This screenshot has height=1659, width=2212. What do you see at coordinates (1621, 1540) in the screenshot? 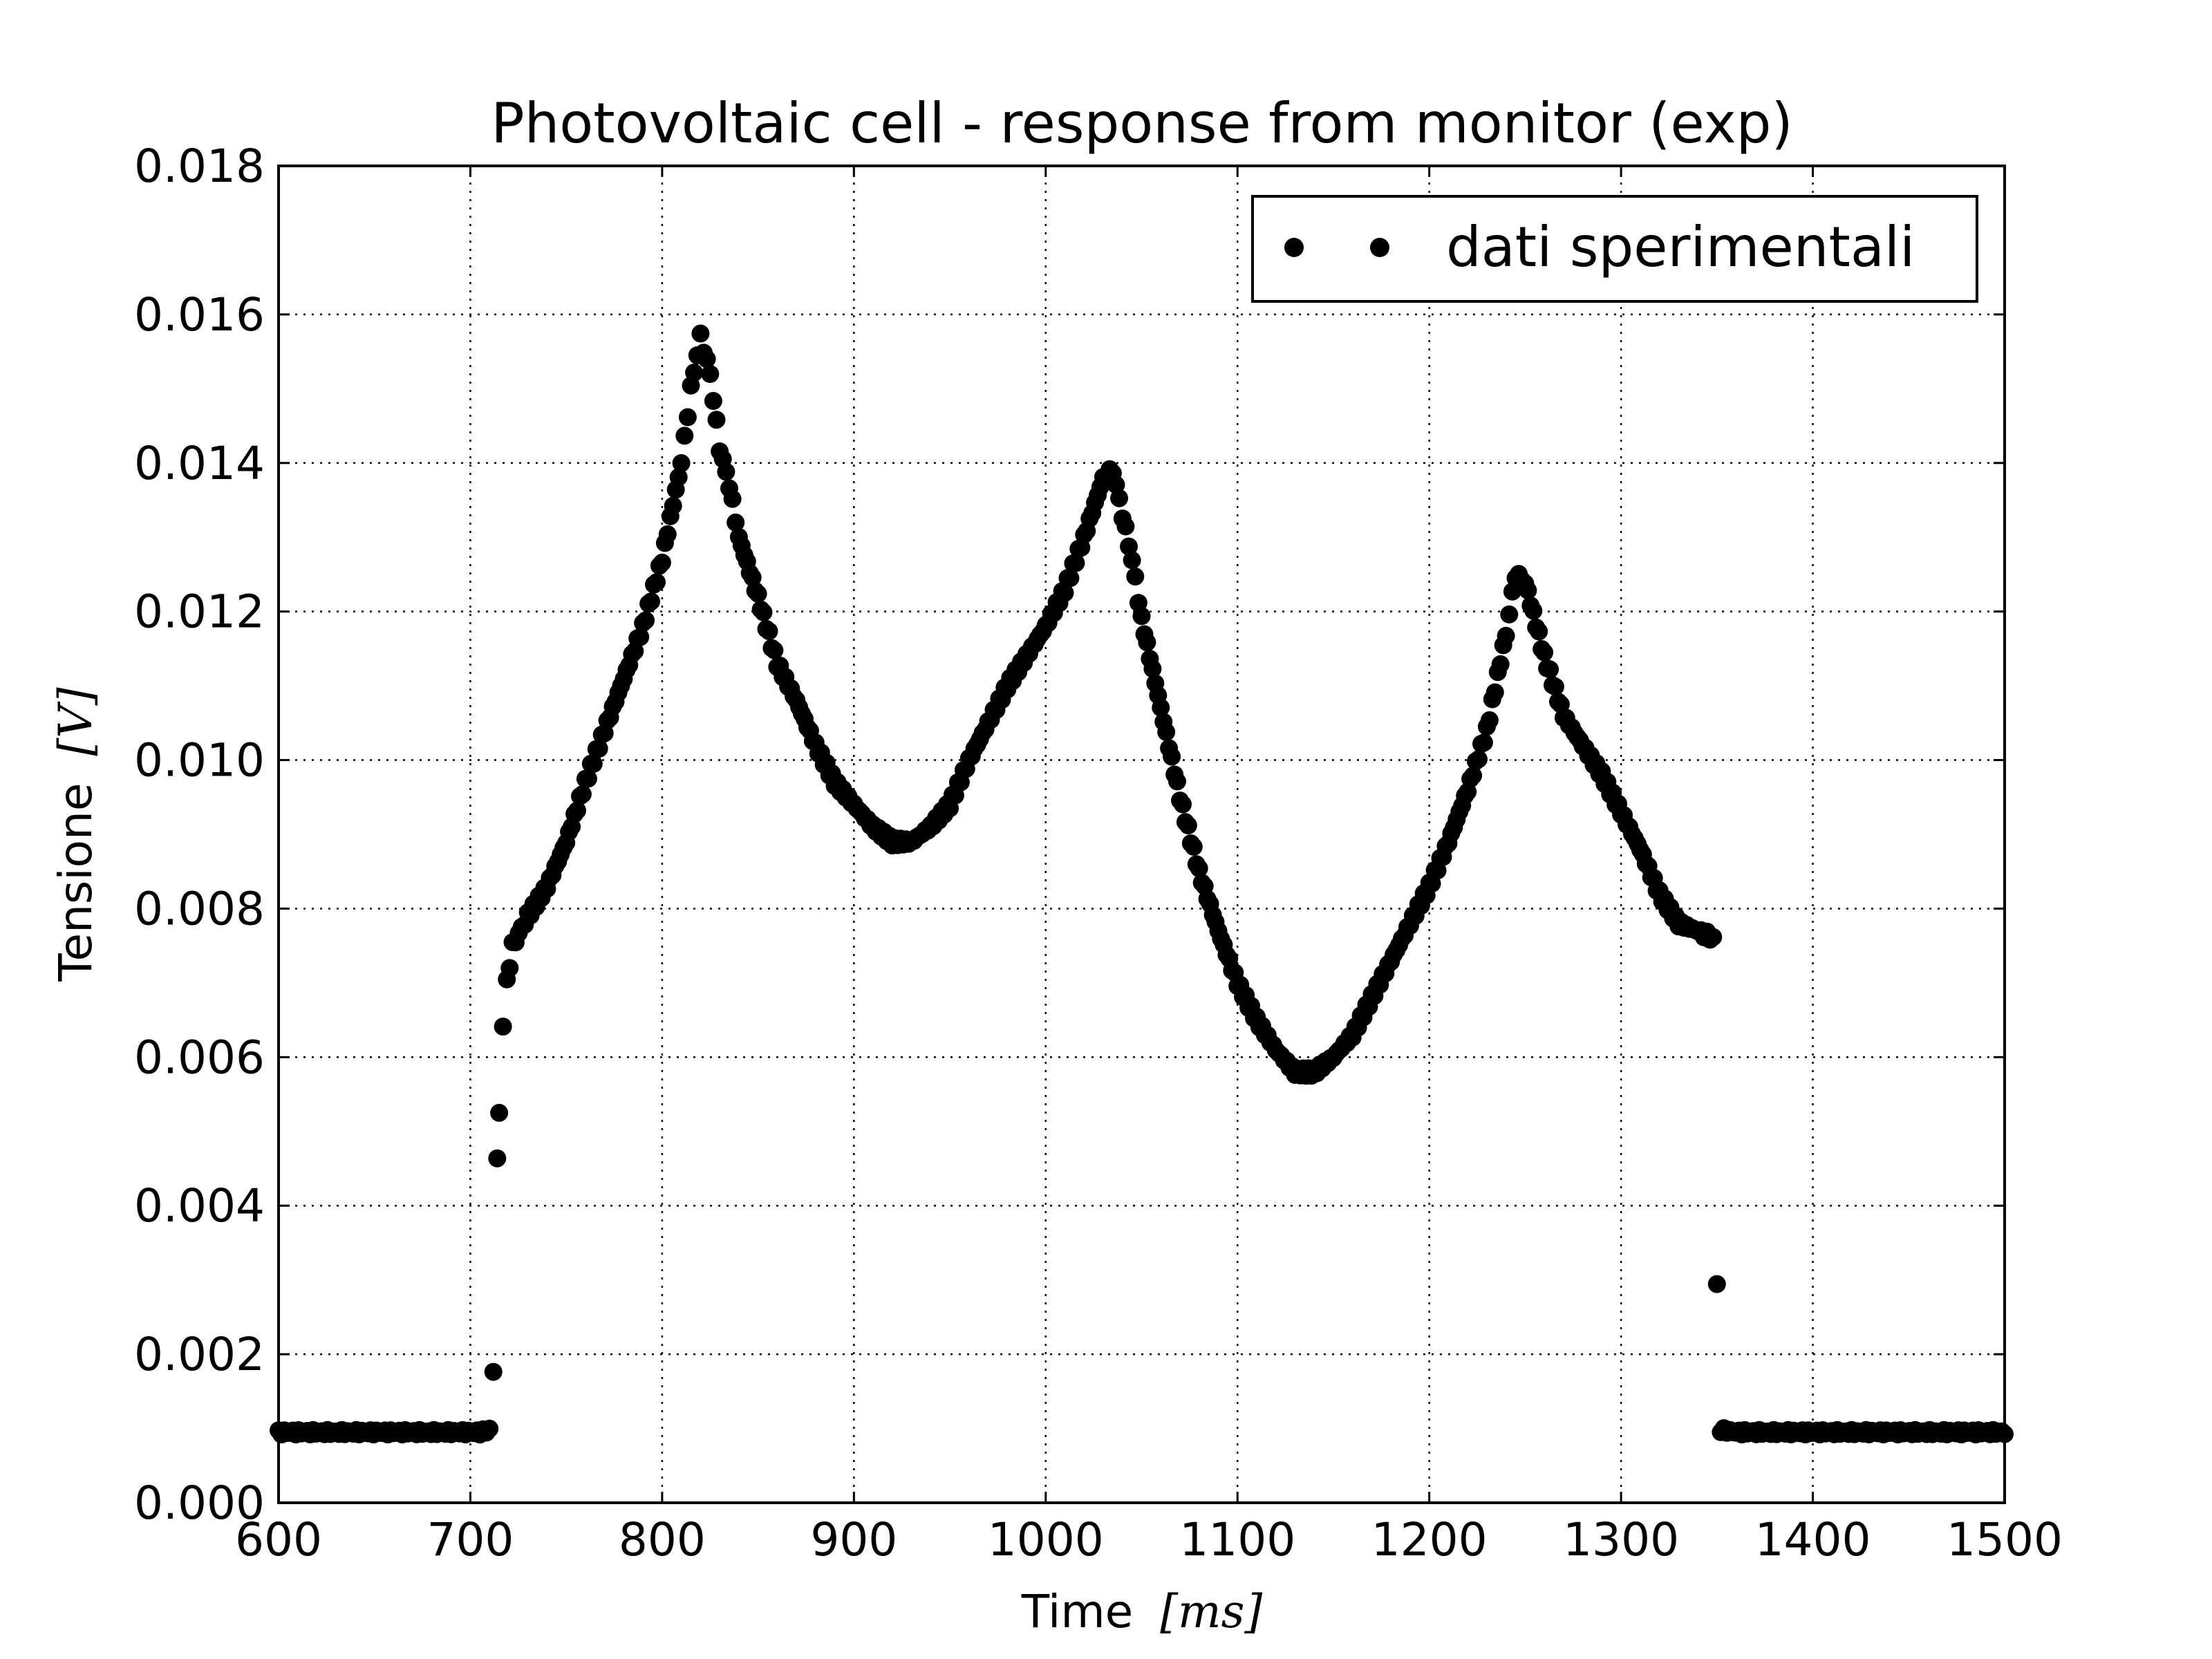
I see `x-tick-label: 1300` at bounding box center [1621, 1540].